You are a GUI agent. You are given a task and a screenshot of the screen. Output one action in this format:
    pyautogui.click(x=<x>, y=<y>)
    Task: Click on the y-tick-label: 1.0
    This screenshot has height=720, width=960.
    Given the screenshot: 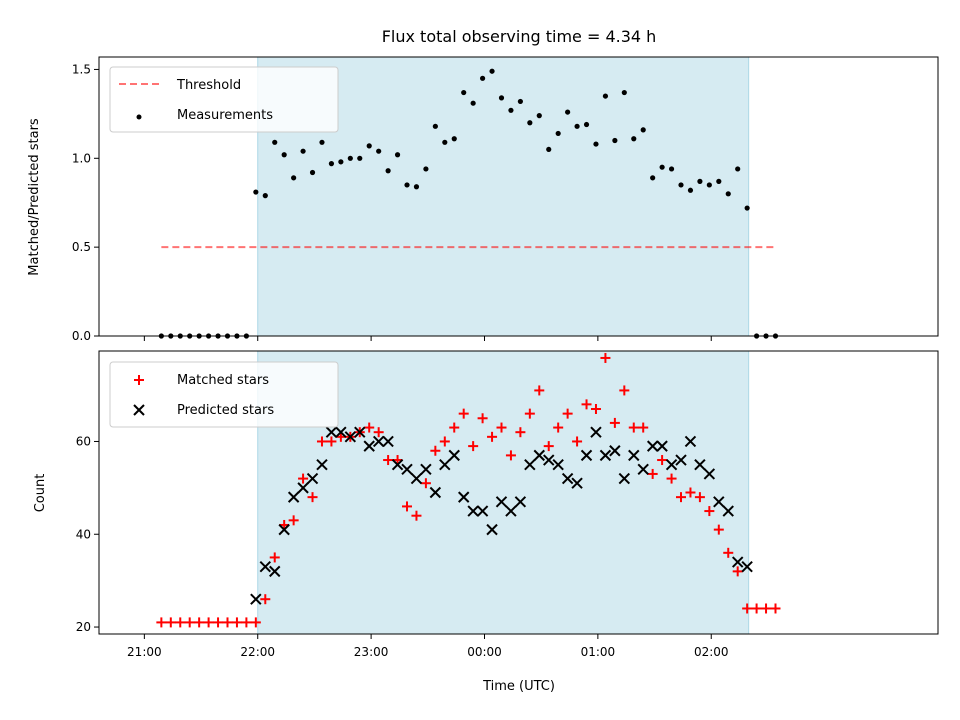 What is the action you would take?
    pyautogui.click(x=81, y=158)
    